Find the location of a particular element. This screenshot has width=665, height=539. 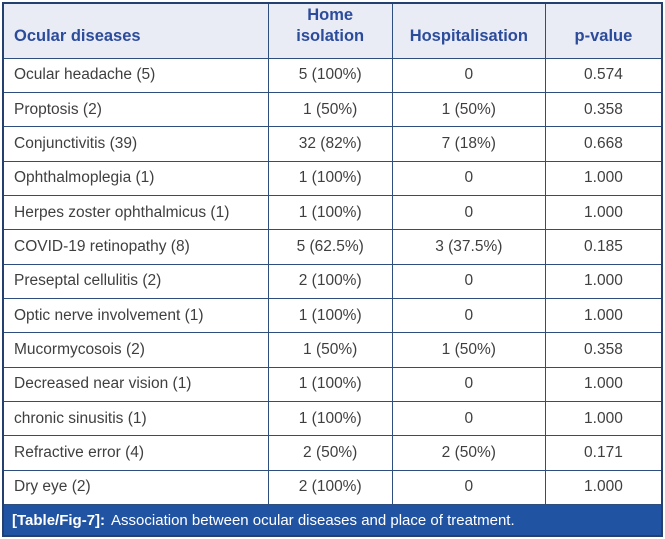

table-row: Dry eye (2) 2 (100%) 0 1.000 is located at coordinates (332, 487).